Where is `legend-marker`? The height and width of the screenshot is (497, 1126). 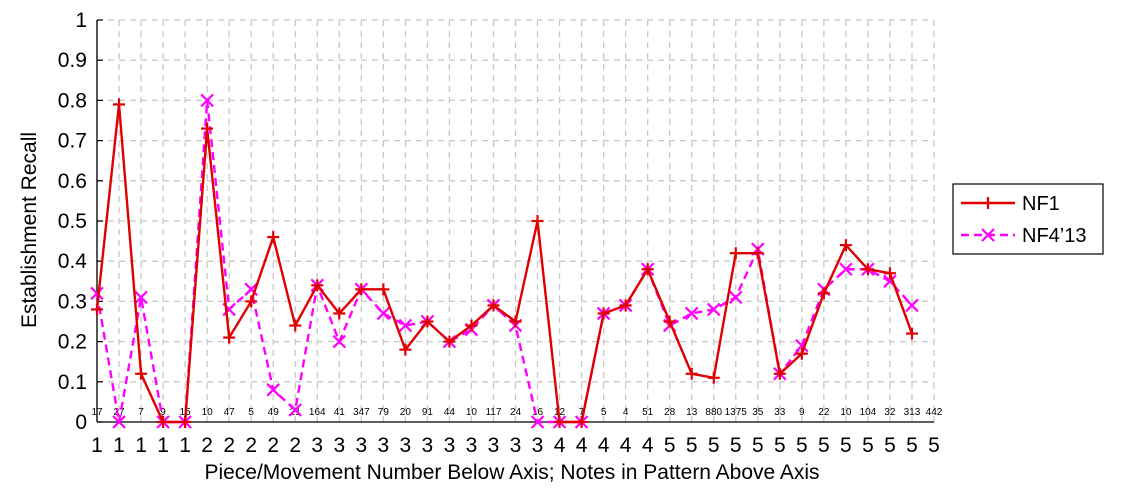 legend-marker is located at coordinates (988, 203).